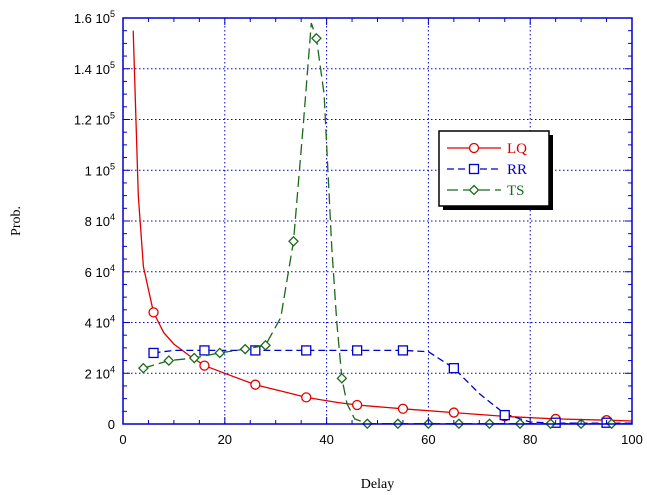 Image resolution: width=647 pixels, height=495 pixels. I want to click on x-tick-label: 100, so click(632, 439).